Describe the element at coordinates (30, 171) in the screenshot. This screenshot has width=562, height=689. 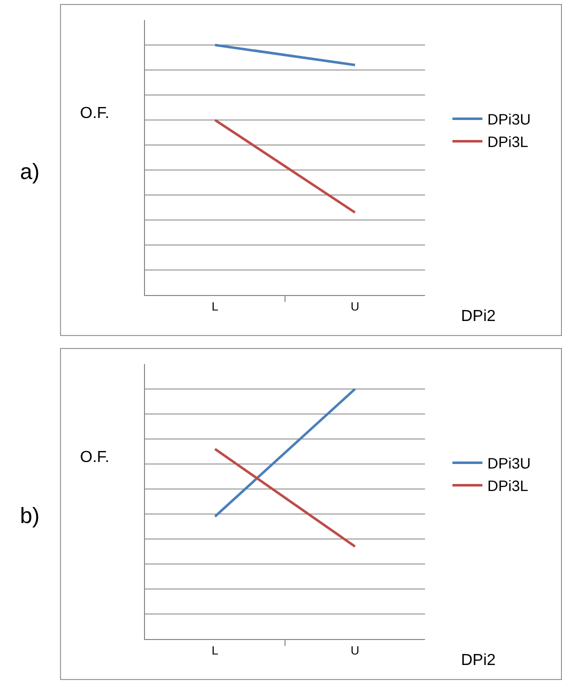
I see `text: a)` at that location.